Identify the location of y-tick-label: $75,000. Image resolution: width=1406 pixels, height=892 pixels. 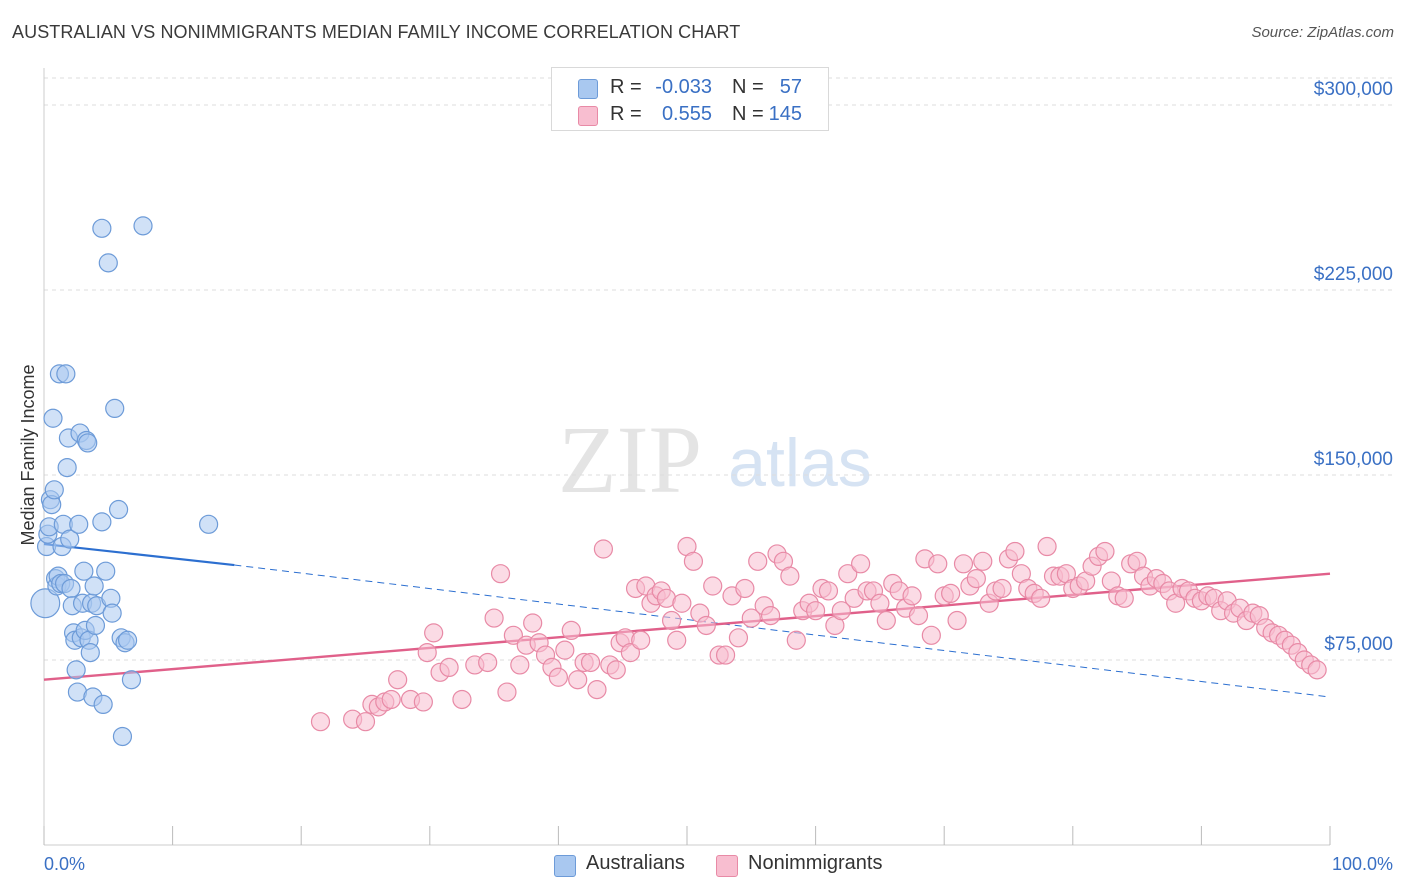
(1358, 644).